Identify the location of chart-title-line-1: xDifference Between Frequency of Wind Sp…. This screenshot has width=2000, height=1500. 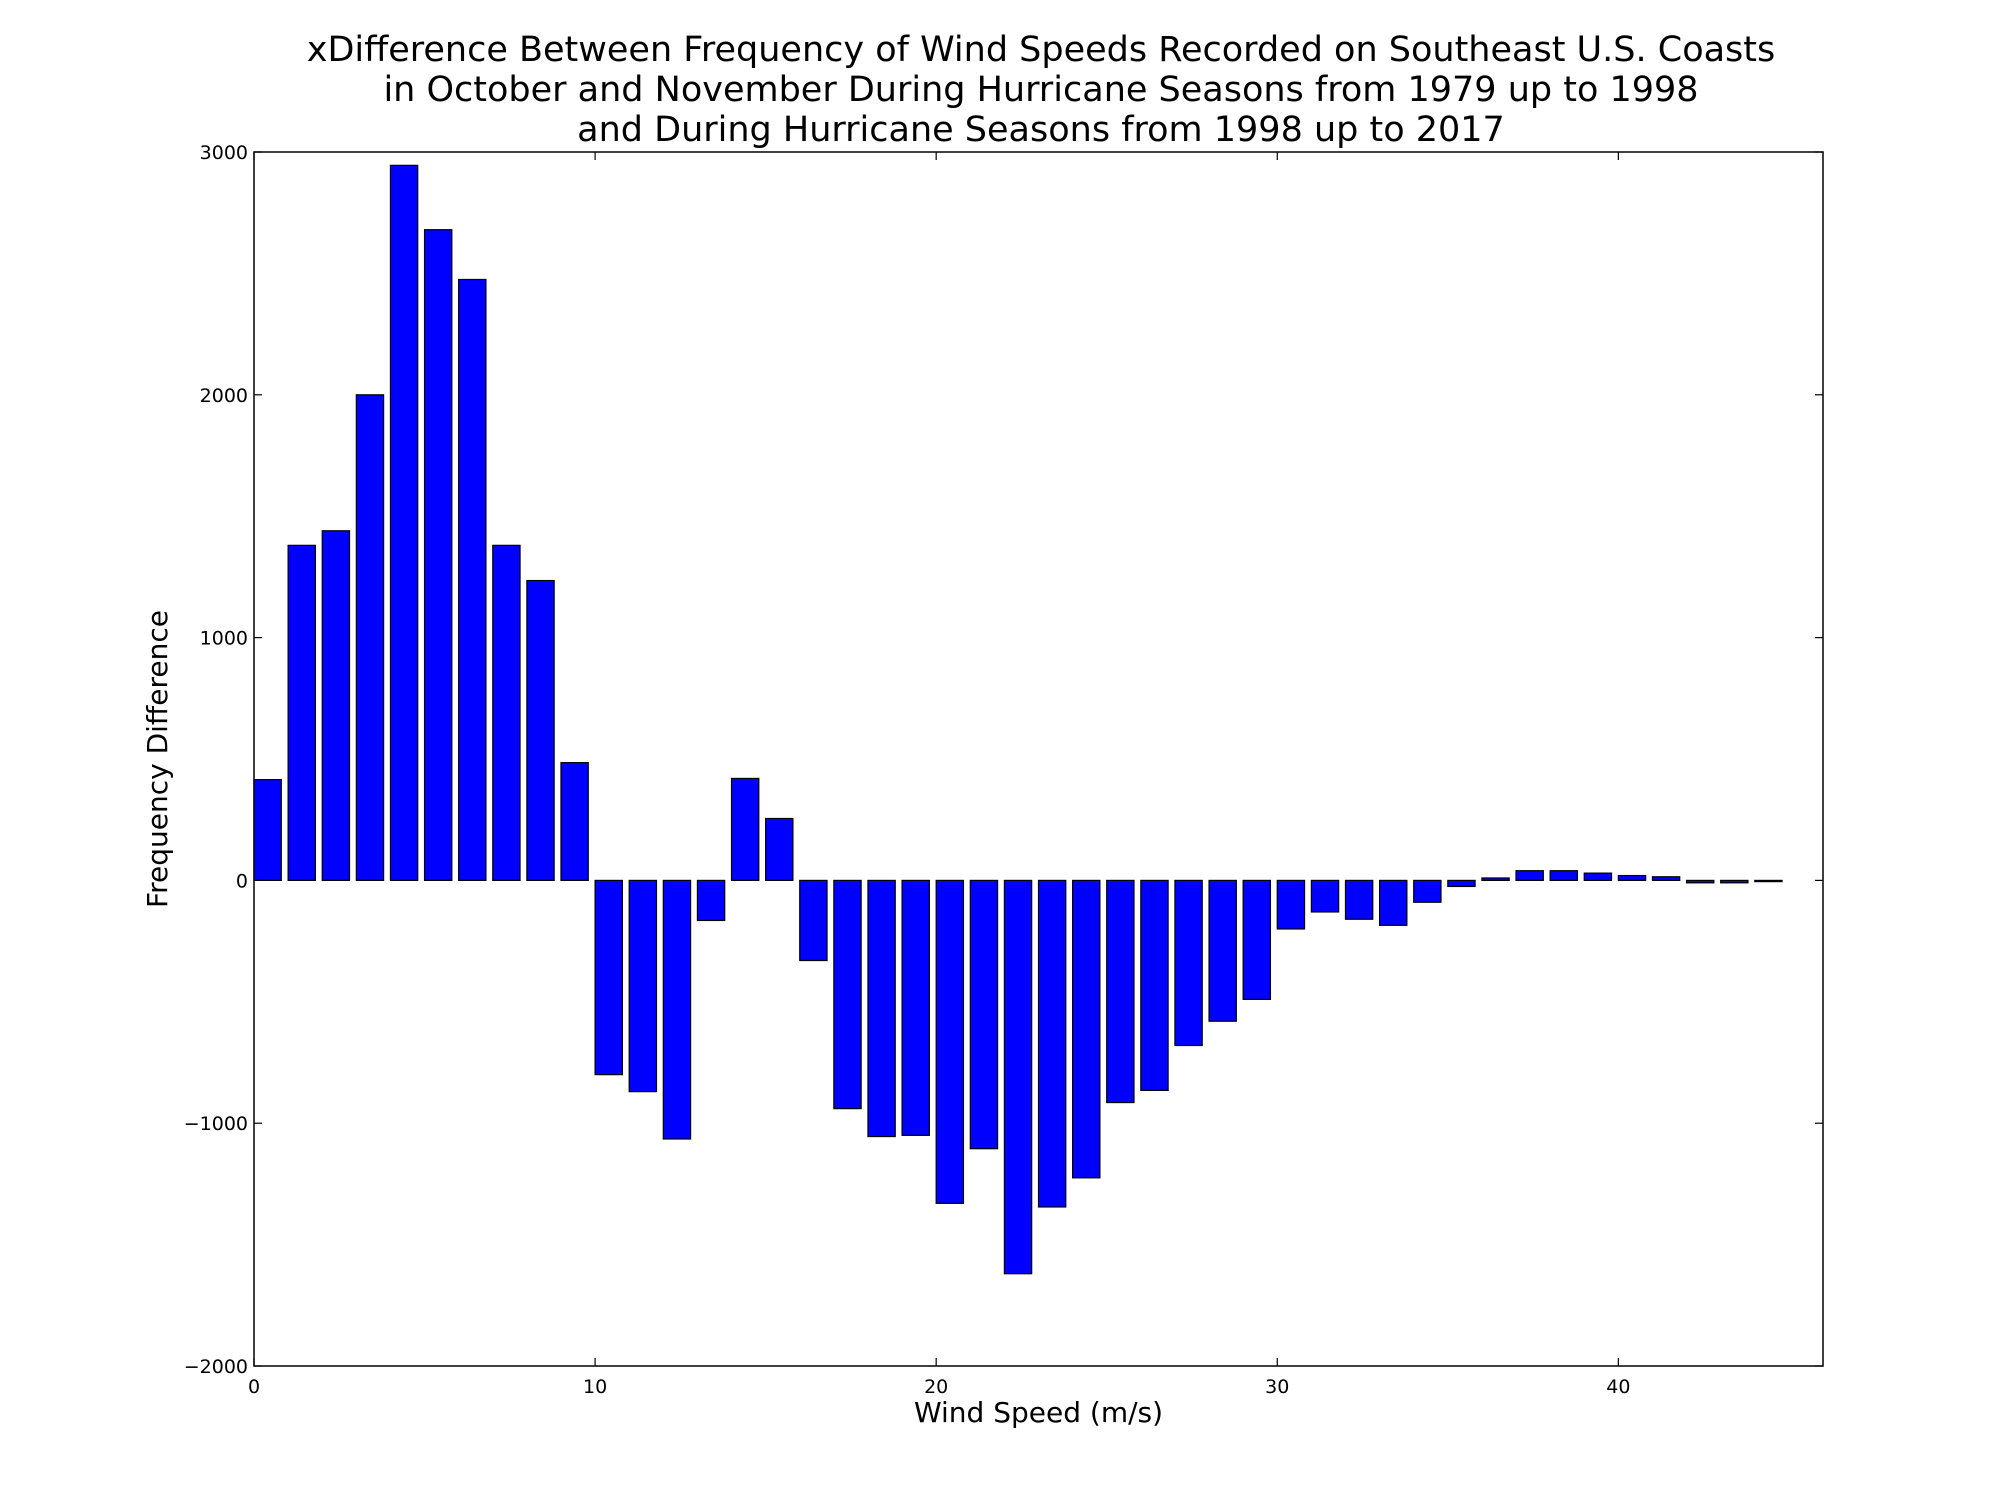
(1041, 50).